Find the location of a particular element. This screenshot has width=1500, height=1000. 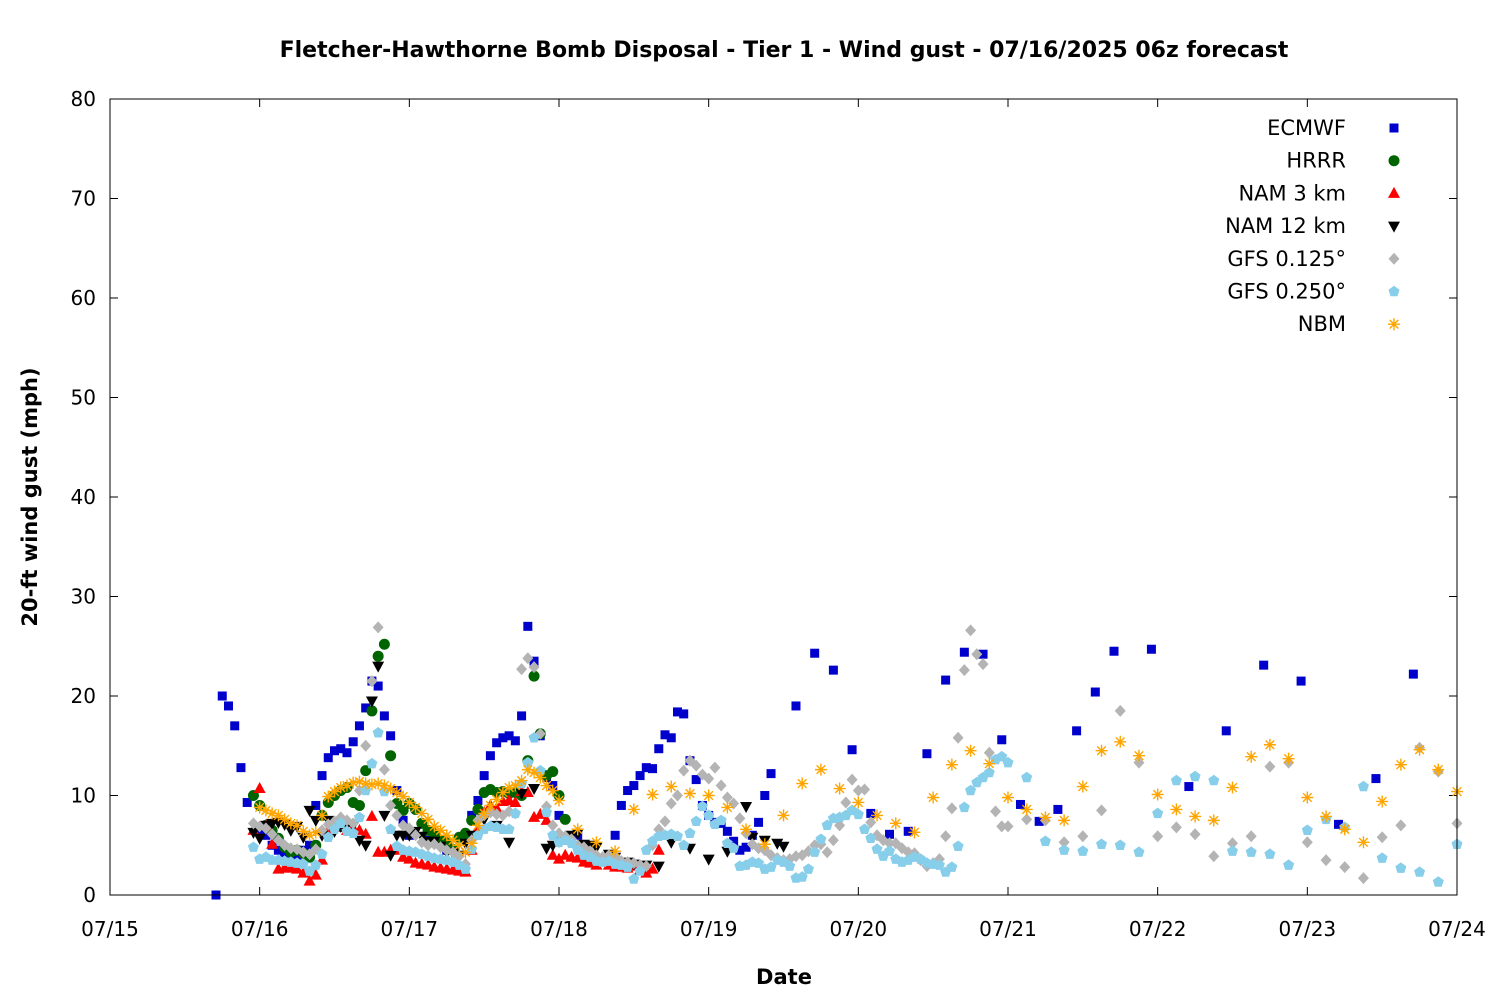

y-tick-label: 70 is located at coordinates (83, 199).